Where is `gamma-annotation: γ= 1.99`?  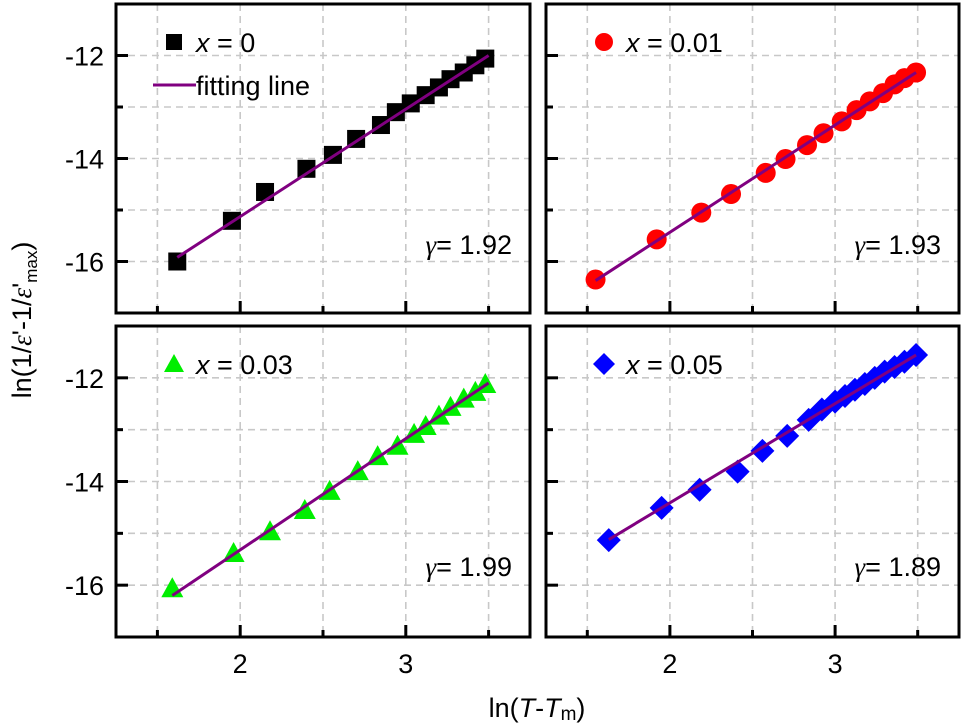 gamma-annotation: γ= 1.99 is located at coordinates (469, 567).